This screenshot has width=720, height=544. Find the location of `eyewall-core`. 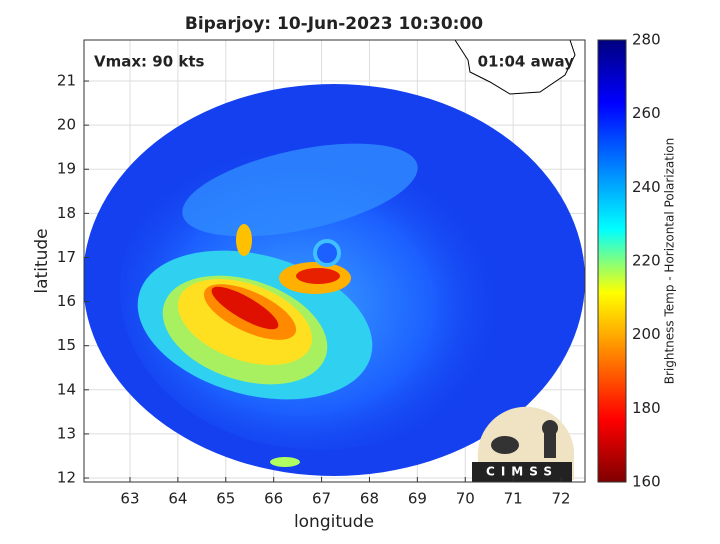

eyewall-core is located at coordinates (318, 276).